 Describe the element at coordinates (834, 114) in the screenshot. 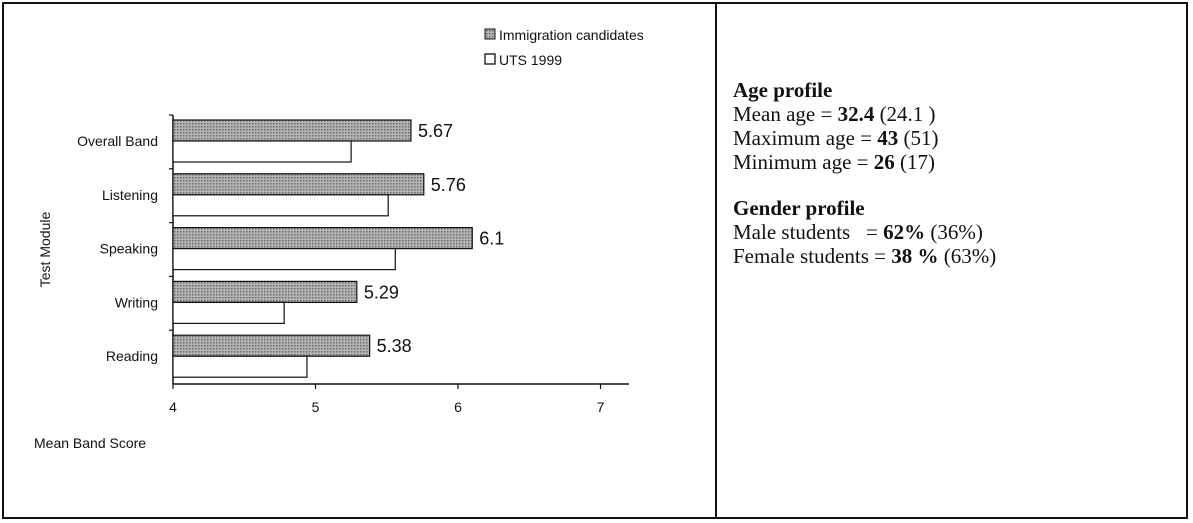

I see `age-row-mean: Mean age = 32.4 (24.1 )` at that location.